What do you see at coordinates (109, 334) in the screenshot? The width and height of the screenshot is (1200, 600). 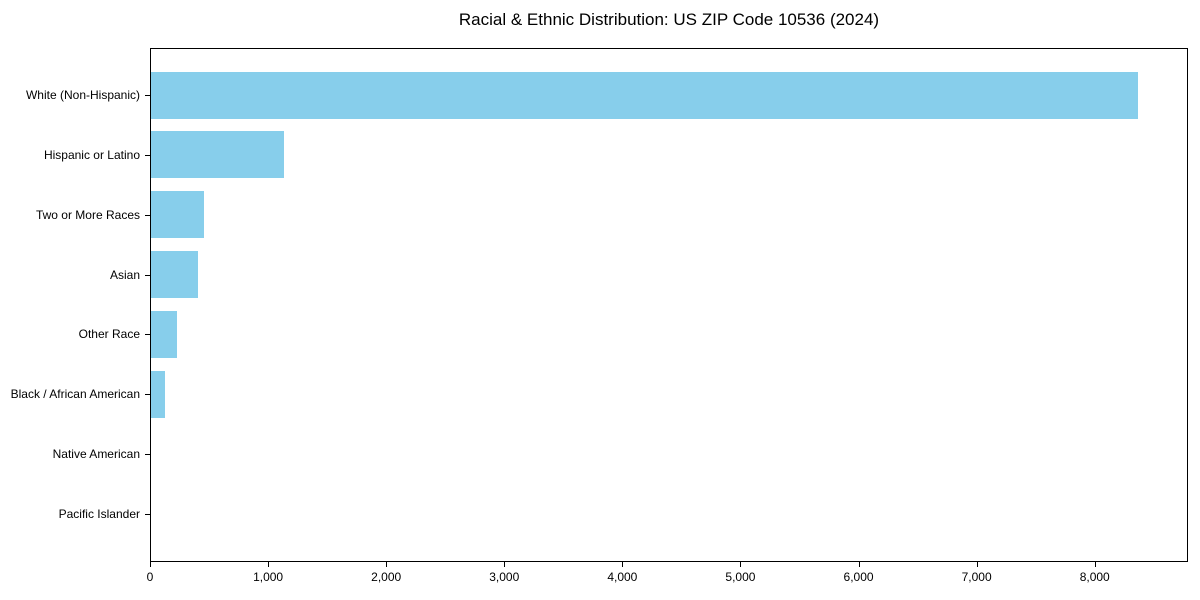 I see `y-tick-label: Other Race` at bounding box center [109, 334].